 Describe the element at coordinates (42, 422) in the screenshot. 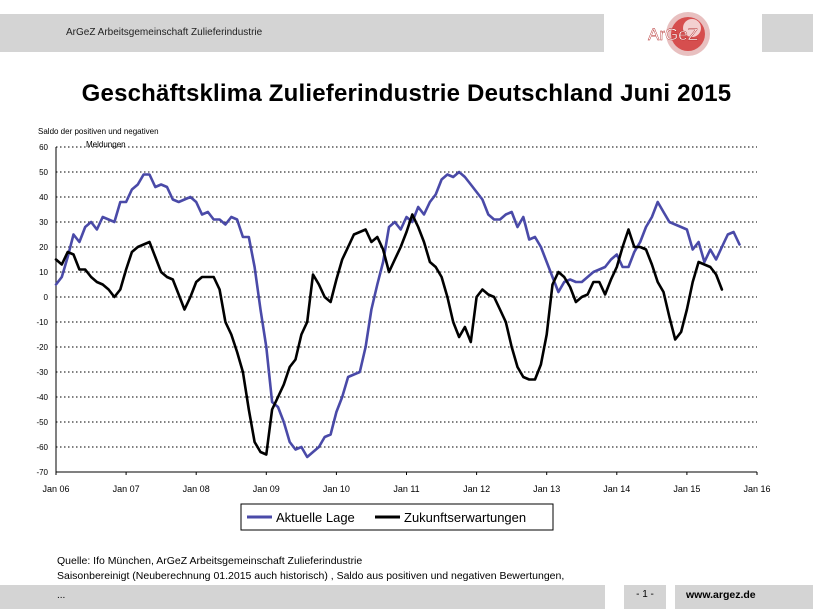

I see `y-tick-label: -50` at that location.